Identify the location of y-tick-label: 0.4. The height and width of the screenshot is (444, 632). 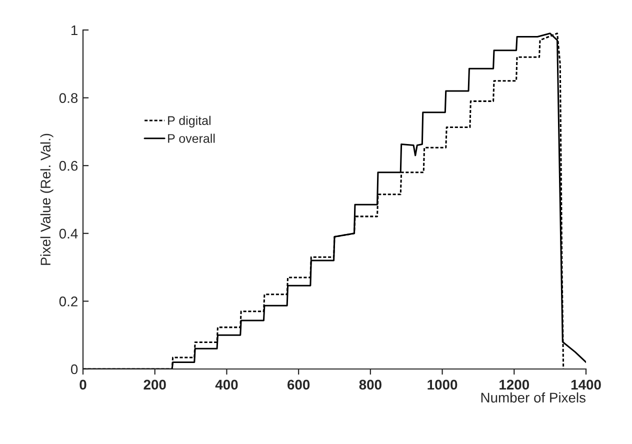
(68, 233).